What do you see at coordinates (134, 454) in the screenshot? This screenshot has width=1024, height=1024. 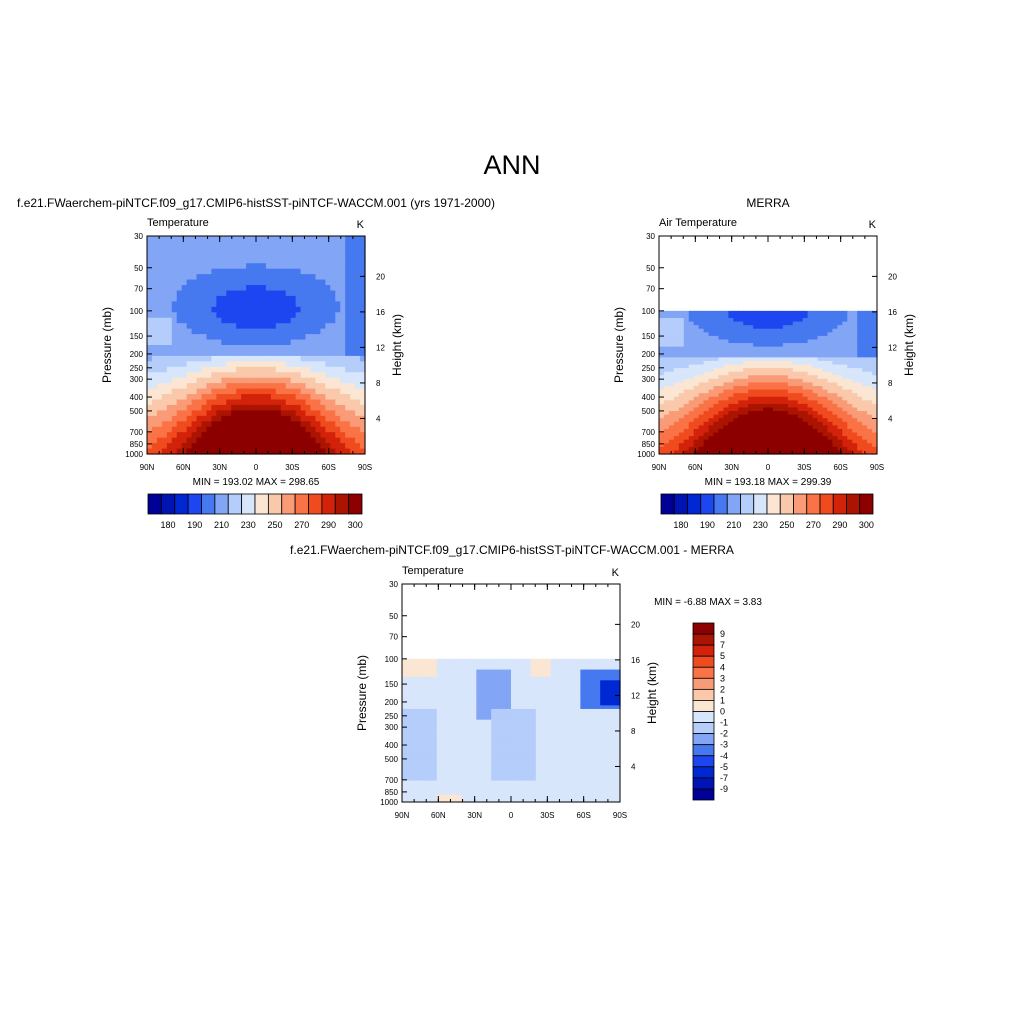 I see `model-pressure-tick-label: 1000` at bounding box center [134, 454].